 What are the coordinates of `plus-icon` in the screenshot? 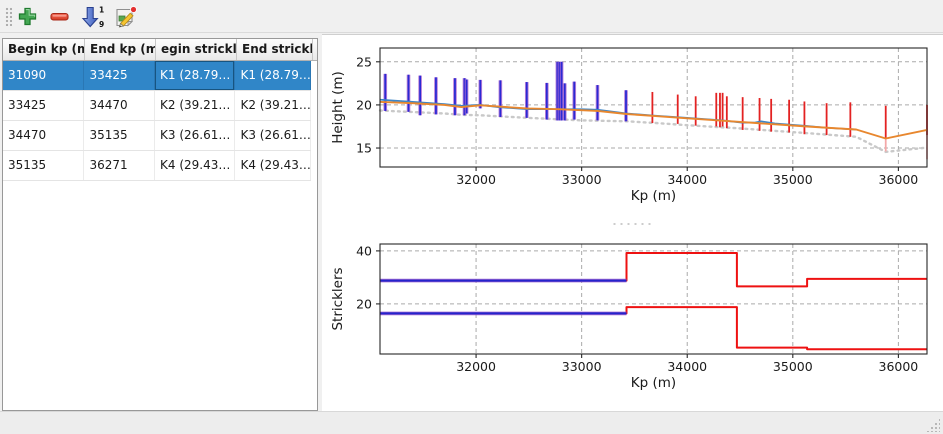 It's located at (27, 16).